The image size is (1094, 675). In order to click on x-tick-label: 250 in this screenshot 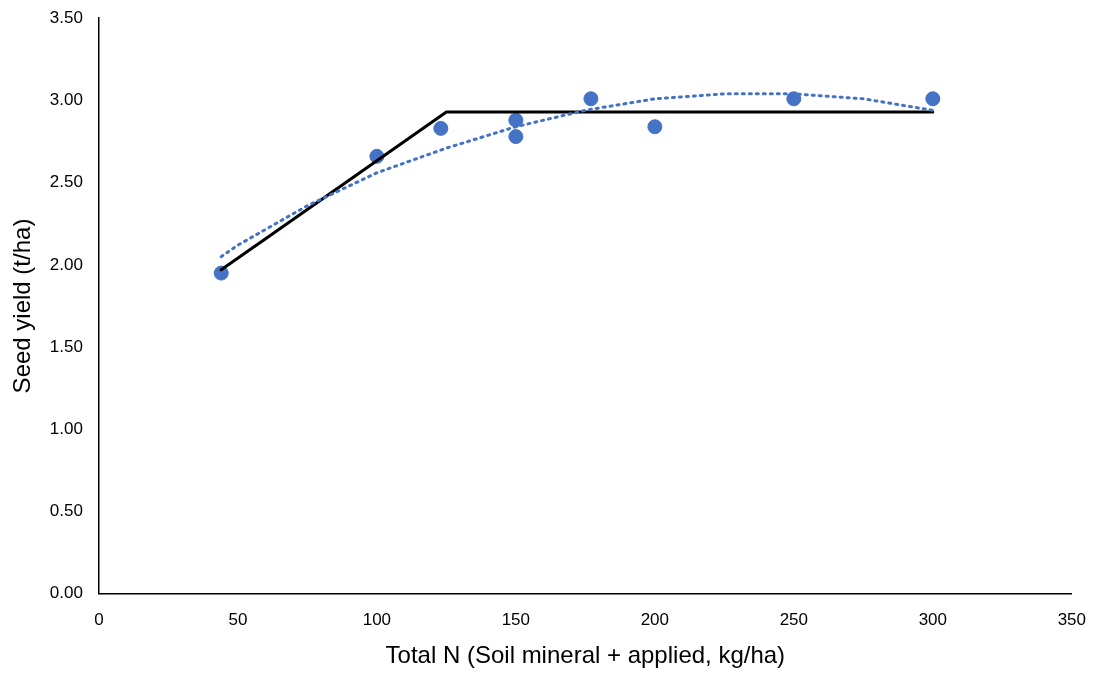, I will do `click(794, 619)`.